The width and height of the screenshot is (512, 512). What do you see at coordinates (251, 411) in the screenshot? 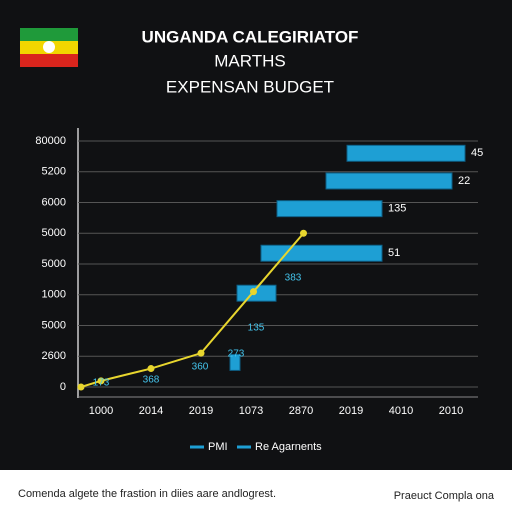
I see `x-tick-label: 1073` at bounding box center [251, 411].